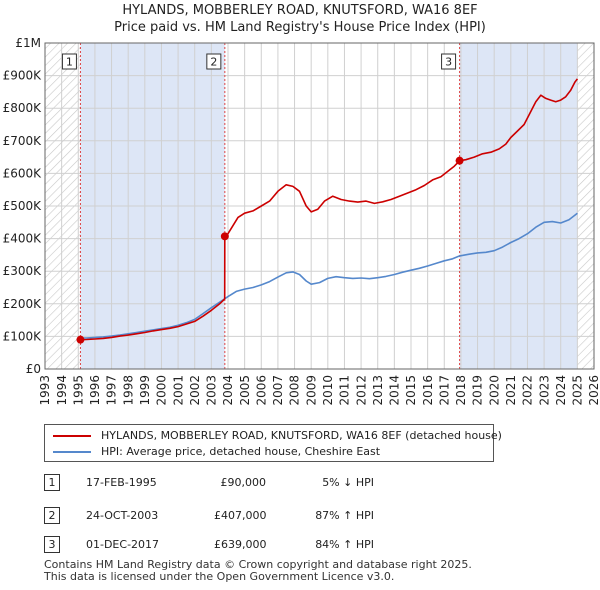 The height and width of the screenshot is (590, 600). Describe the element at coordinates (23, 336) in the screenshot. I see `y-tick-label: £100K` at that location.